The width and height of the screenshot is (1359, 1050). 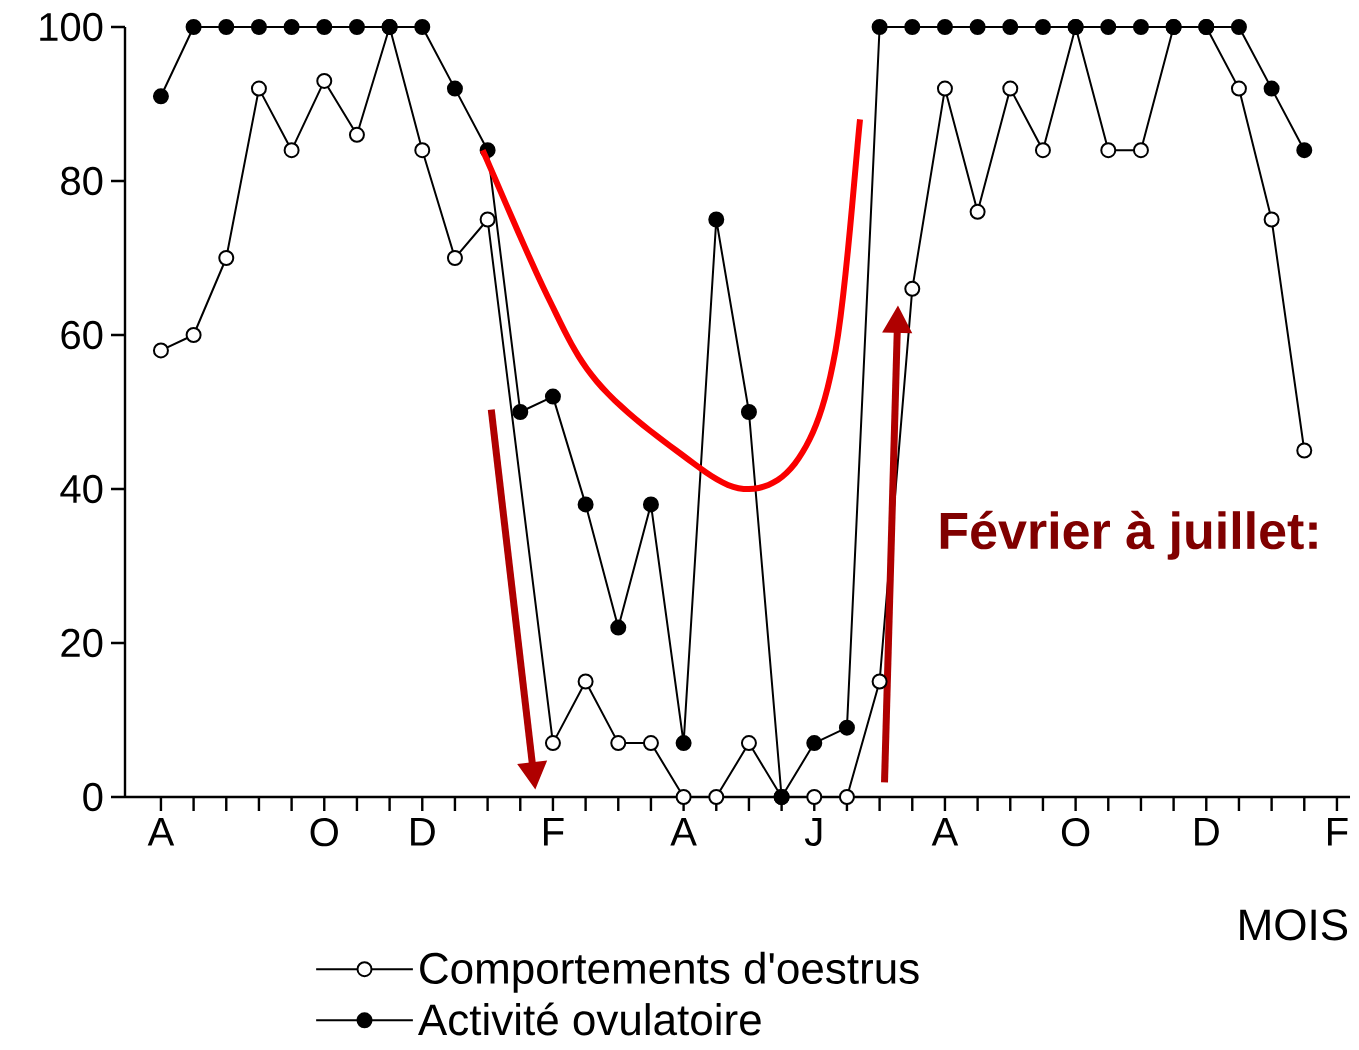 I want to click on legend-label: Activité ovulatoire, so click(x=589, y=1019).